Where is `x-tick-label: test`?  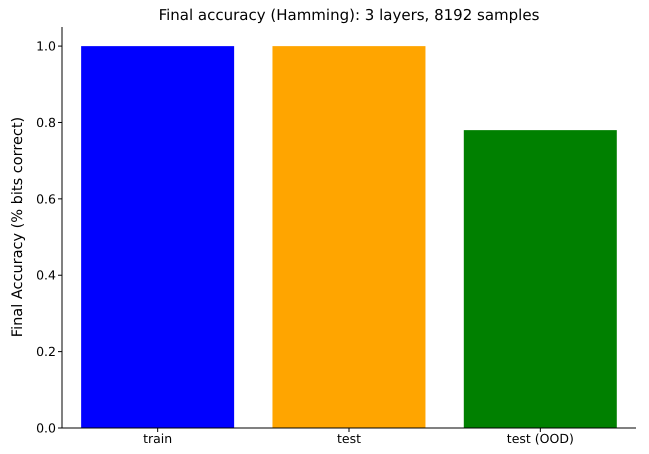
x-tick-label: test is located at coordinates (349, 438).